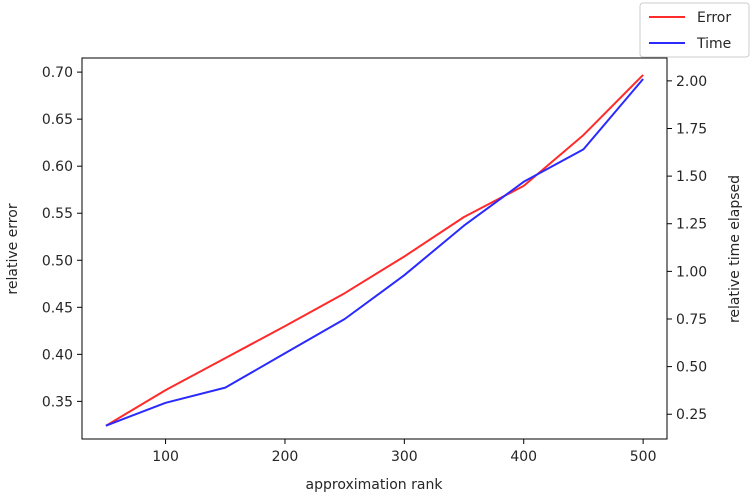 The height and width of the screenshot is (500, 754). What do you see at coordinates (691, 272) in the screenshot?
I see `y-right-tick-label: 1.00` at bounding box center [691, 272].